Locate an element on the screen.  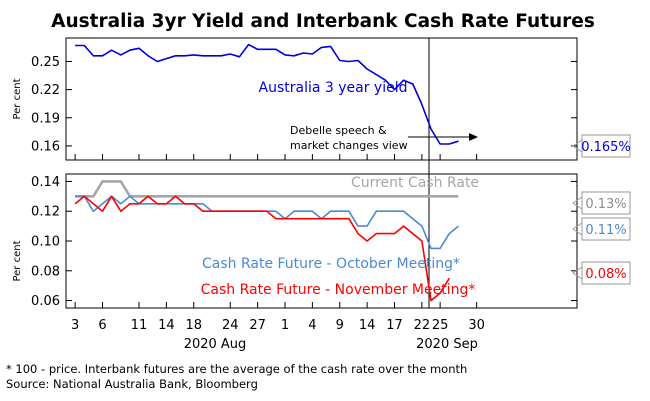
callout-current-cash-rate: 0.13% is located at coordinates (601, 203).